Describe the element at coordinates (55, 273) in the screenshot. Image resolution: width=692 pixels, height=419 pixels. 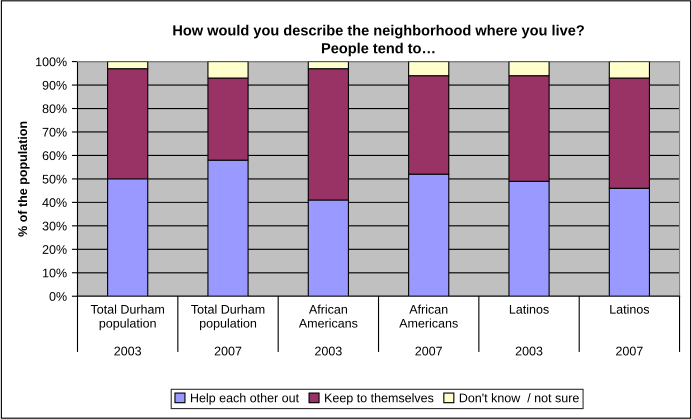
I see `y-tick-label: 10%` at that location.